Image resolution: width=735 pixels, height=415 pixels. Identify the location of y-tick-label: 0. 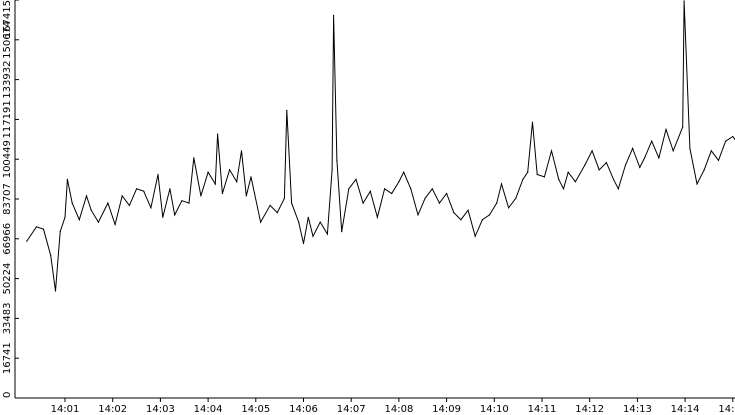
(7, 395).